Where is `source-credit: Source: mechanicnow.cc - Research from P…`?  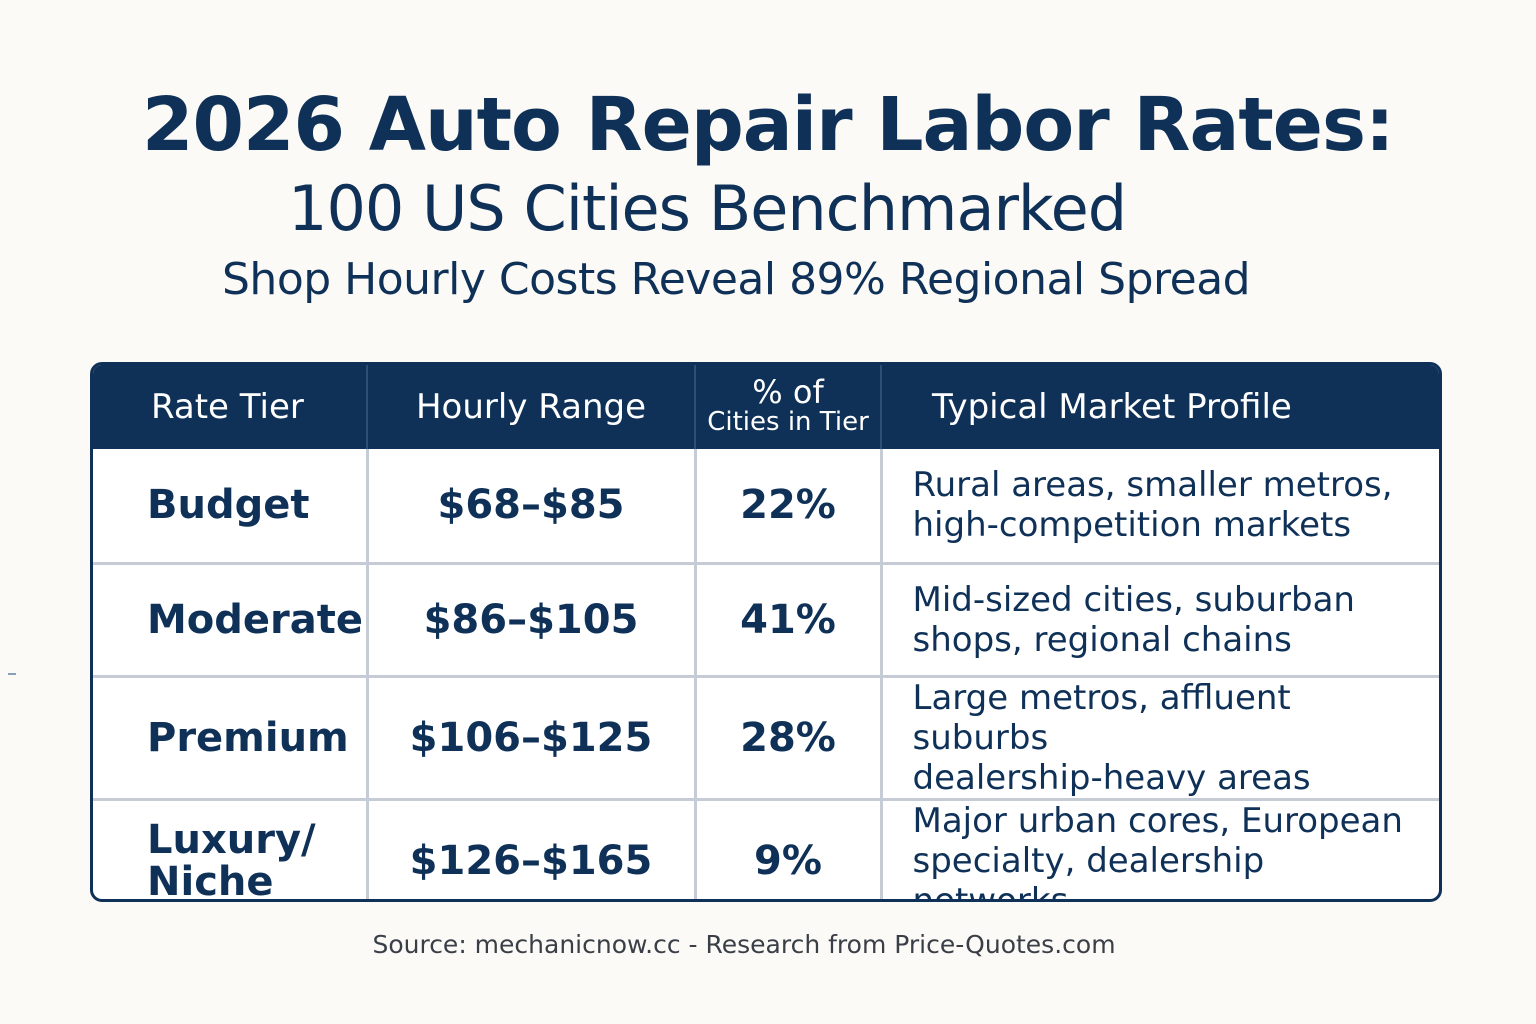 source-credit: Source: mechanicnow.cc - Research from P… is located at coordinates (744, 944).